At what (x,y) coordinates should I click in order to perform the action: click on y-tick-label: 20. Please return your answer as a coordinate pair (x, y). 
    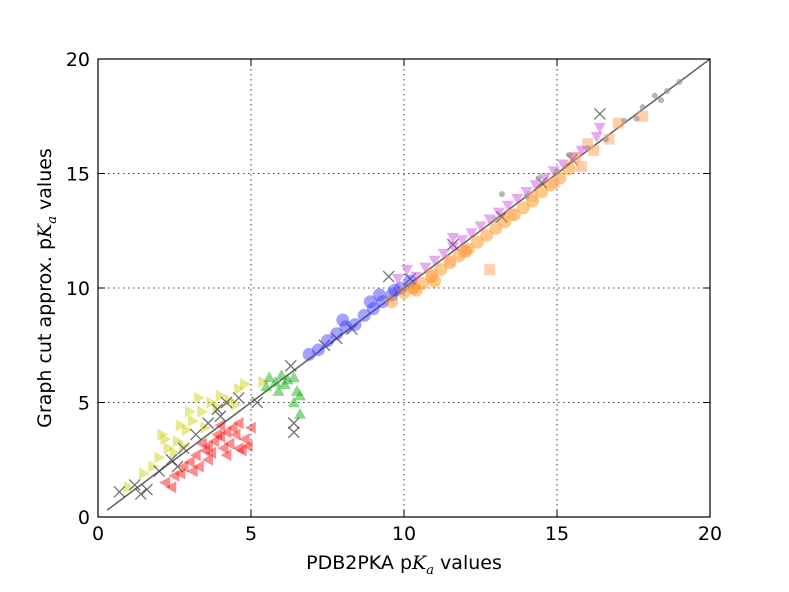
    Looking at the image, I should click on (78, 60).